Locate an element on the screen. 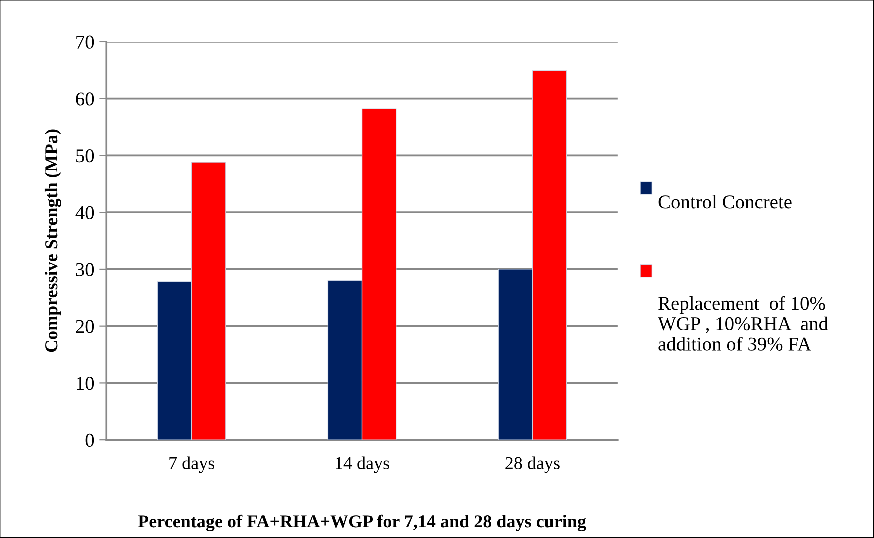 This screenshot has width=874, height=538. y-axis-title: Compressive Strength (MPa) is located at coordinates (53, 241).